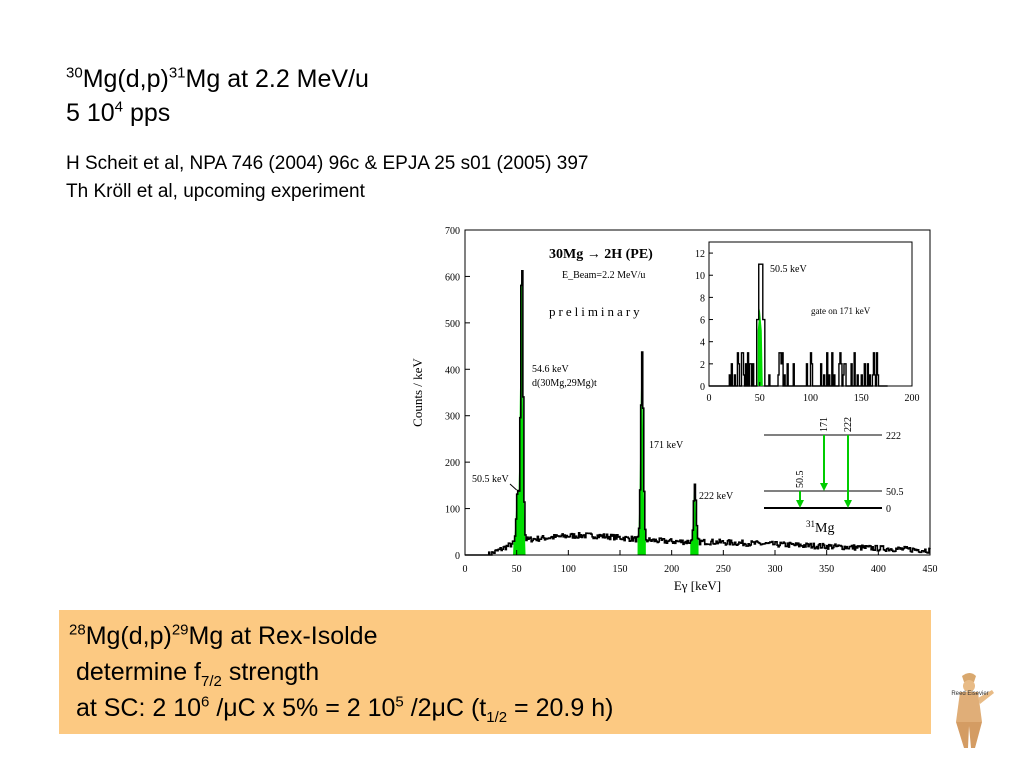  Describe the element at coordinates (620, 569) in the screenshot. I see `x-tick-label: 150` at that location.